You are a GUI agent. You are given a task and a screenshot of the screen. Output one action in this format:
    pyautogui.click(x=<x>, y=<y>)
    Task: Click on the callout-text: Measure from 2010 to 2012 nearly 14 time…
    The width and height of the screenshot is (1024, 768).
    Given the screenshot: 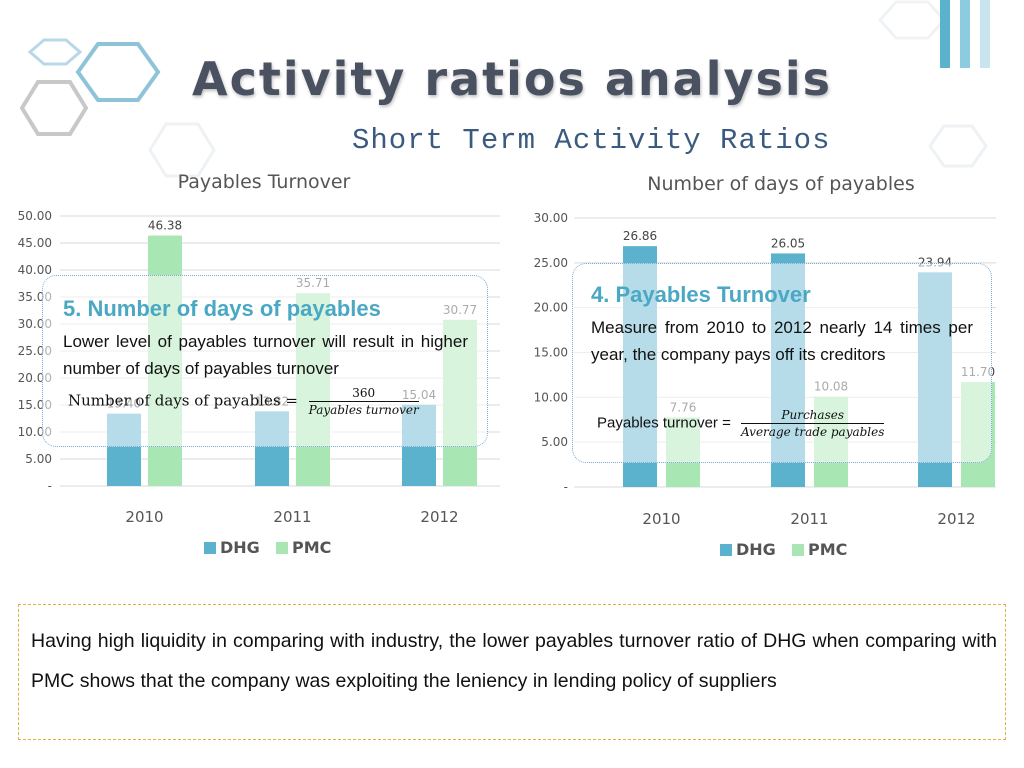 What is the action you would take?
    pyautogui.click(x=782, y=341)
    